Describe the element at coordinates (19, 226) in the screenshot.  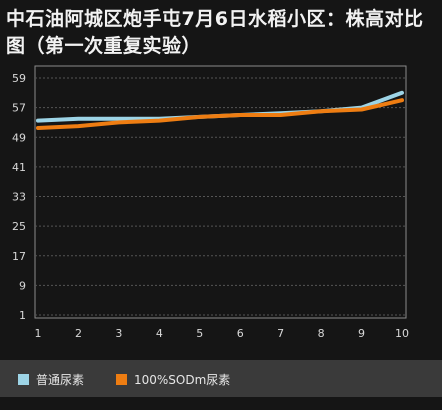
I see `y-tick-label: 25` at that location.